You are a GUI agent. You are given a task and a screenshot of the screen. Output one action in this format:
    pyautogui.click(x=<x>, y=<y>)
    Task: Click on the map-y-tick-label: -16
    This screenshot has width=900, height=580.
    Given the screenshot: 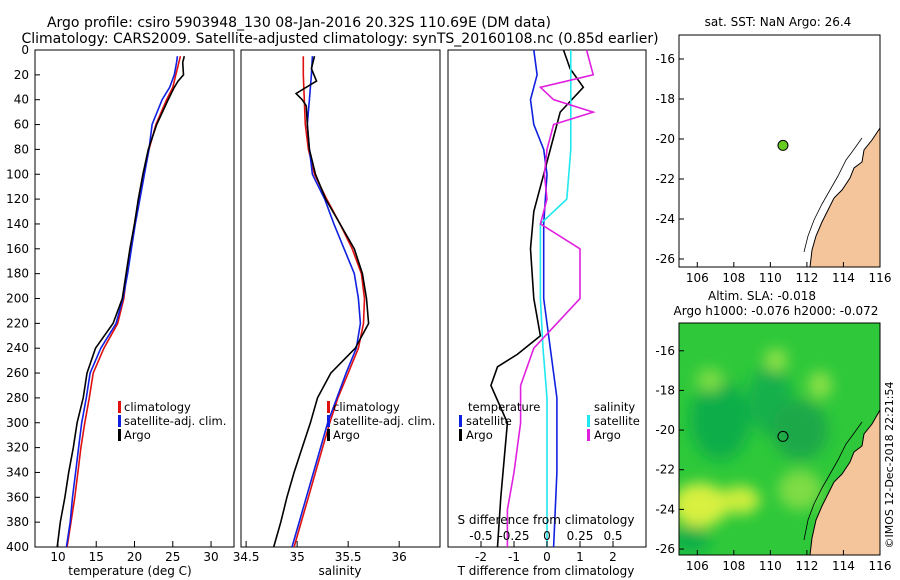 What is the action you would take?
    pyautogui.click(x=665, y=59)
    